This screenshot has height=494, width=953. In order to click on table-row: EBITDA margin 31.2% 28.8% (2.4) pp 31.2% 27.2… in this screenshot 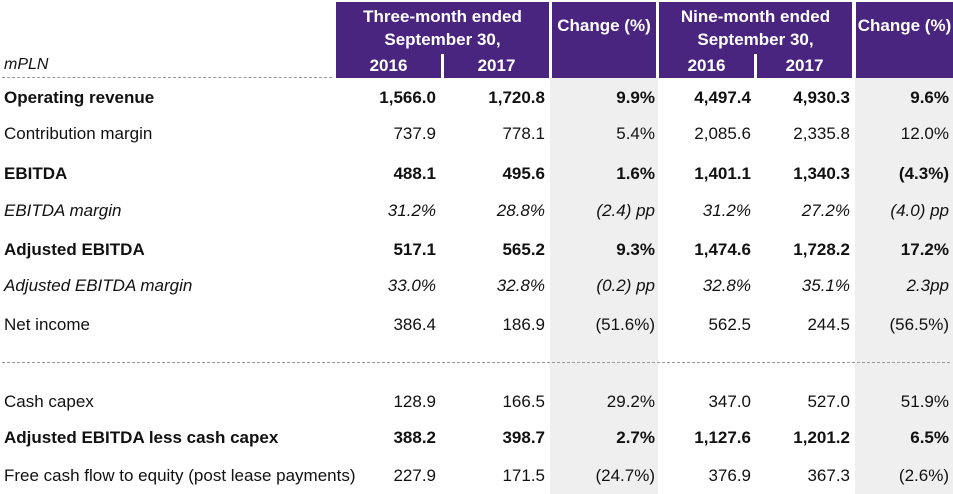, I will do `click(476, 211)`.